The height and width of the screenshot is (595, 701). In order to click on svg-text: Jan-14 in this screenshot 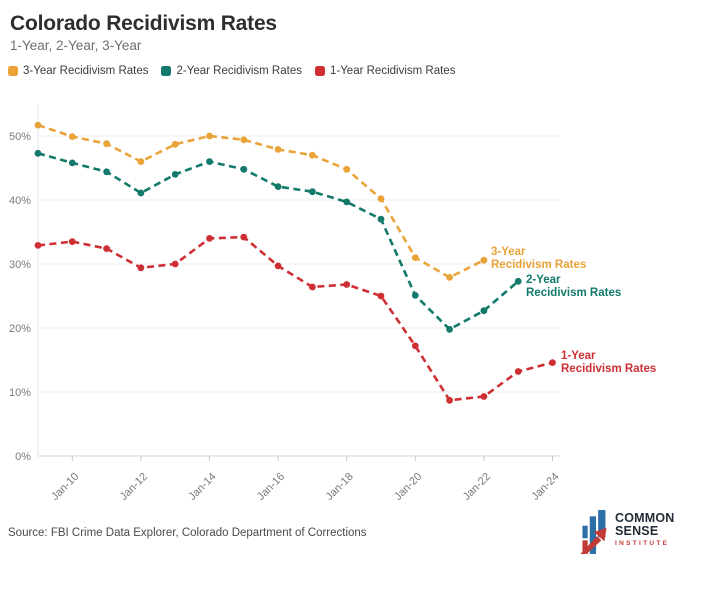, I will do `click(202, 487)`.